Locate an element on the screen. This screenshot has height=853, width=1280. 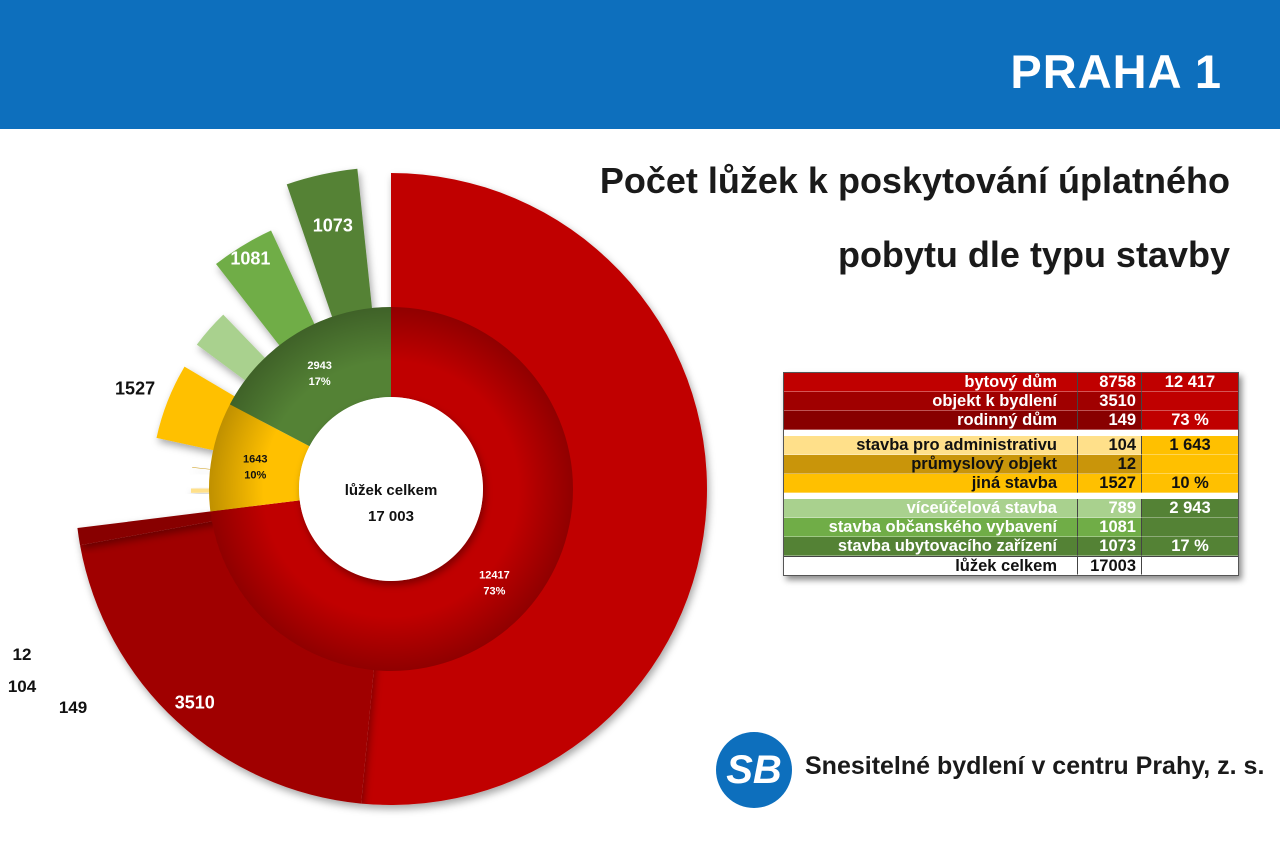
legend-total-row: lůžek celkem 17003 is located at coordinates (1011, 565).